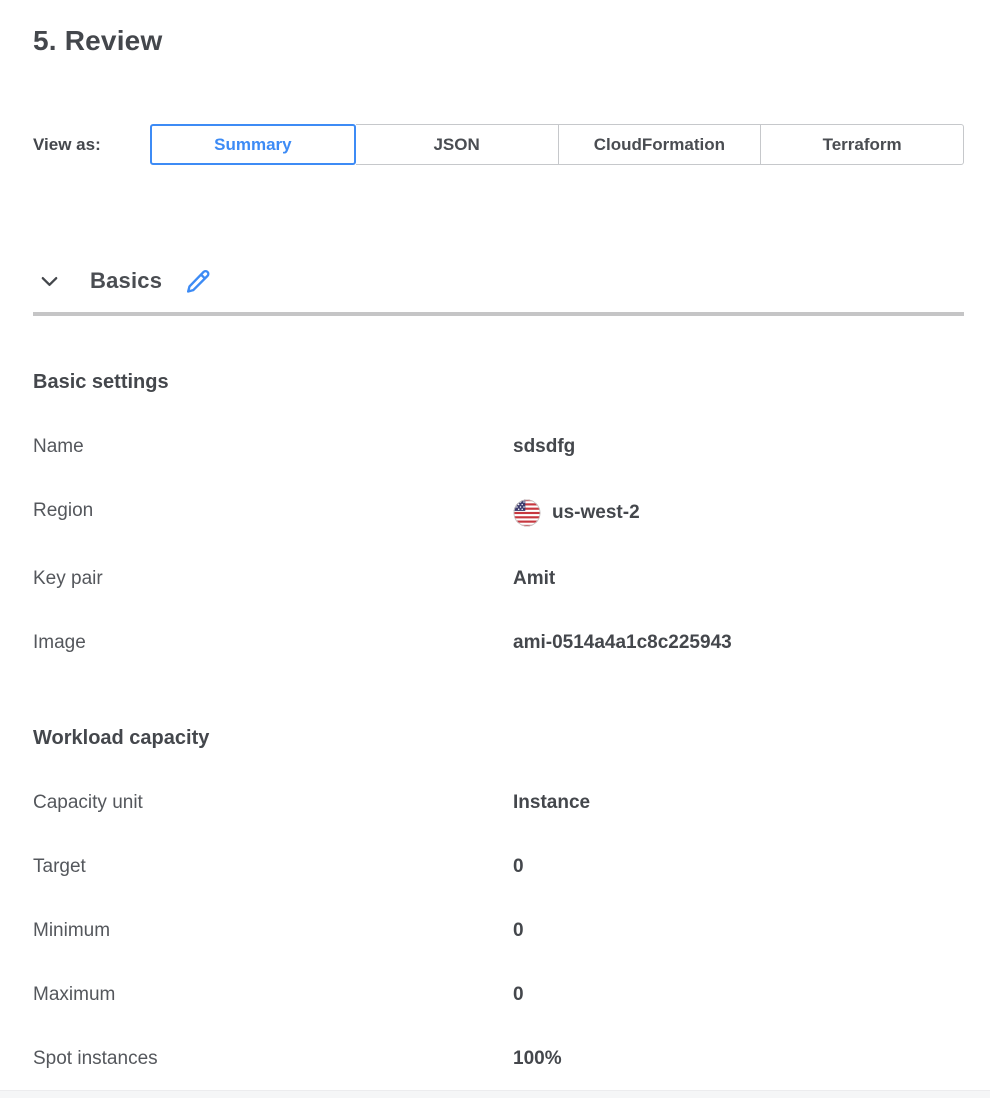  I want to click on tab-terraform: Terraform, so click(862, 144).